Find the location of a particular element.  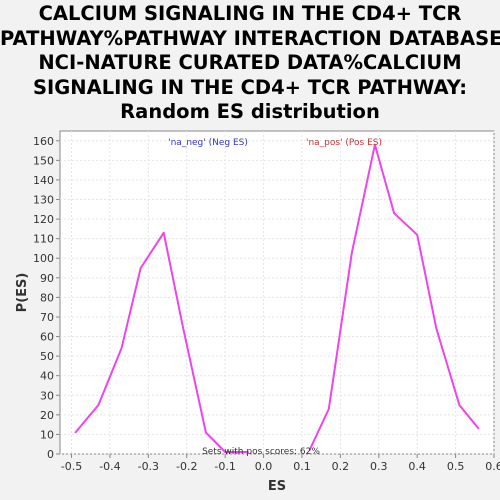

y-tick-label: 100 is located at coordinates (43, 258).